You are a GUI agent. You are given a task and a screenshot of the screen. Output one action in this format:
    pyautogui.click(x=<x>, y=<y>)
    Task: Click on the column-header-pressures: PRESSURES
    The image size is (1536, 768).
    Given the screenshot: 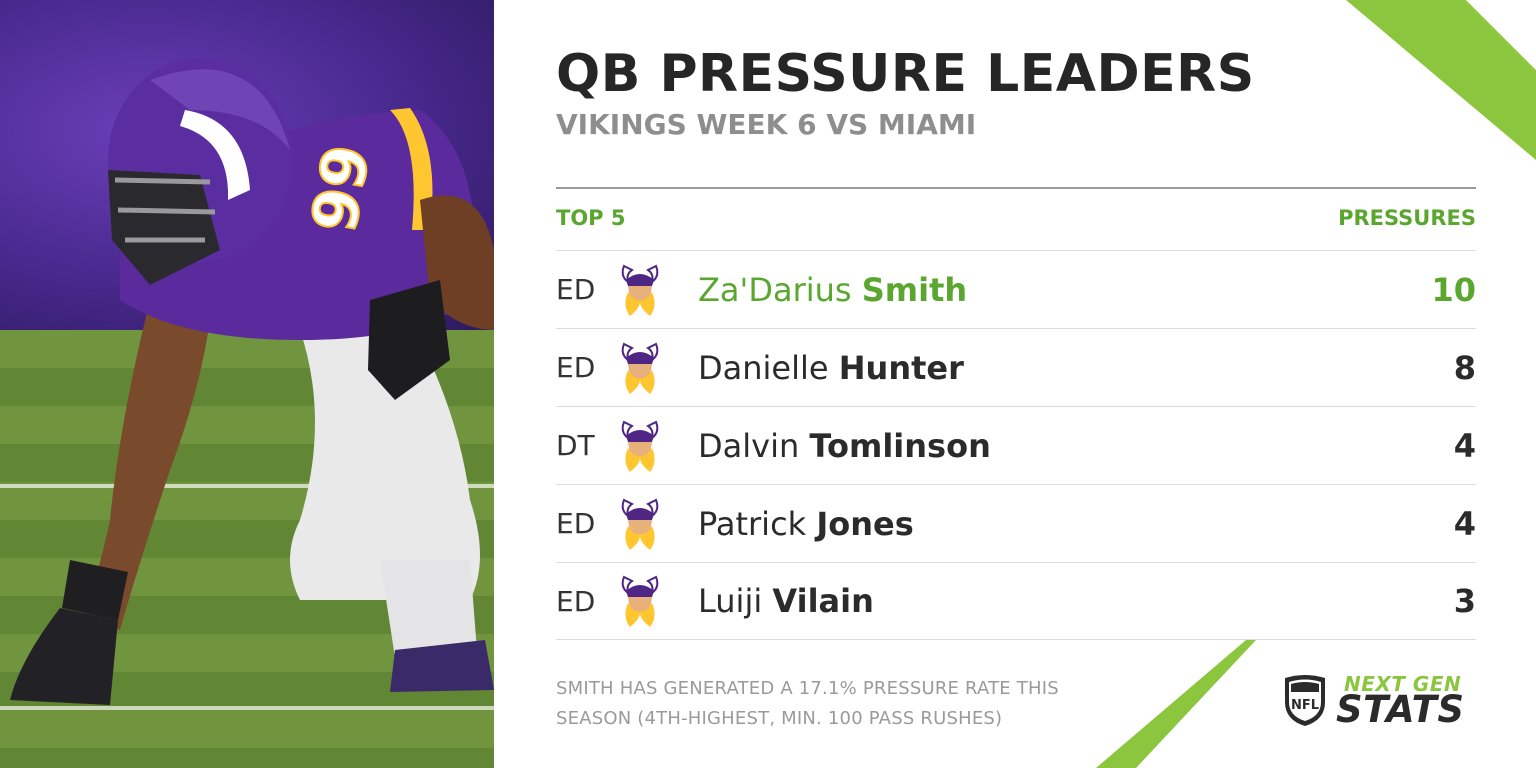 What is the action you would take?
    pyautogui.click(x=1407, y=218)
    